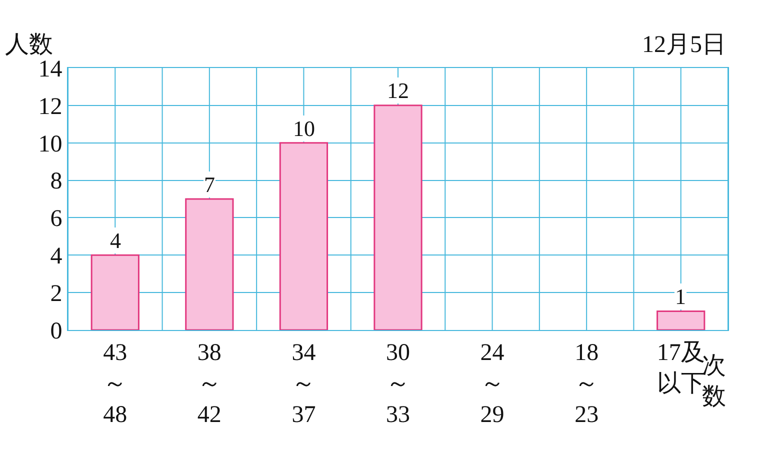  Describe the element at coordinates (29, 45) in the screenshot. I see `y-axis-title: 人数` at that location.